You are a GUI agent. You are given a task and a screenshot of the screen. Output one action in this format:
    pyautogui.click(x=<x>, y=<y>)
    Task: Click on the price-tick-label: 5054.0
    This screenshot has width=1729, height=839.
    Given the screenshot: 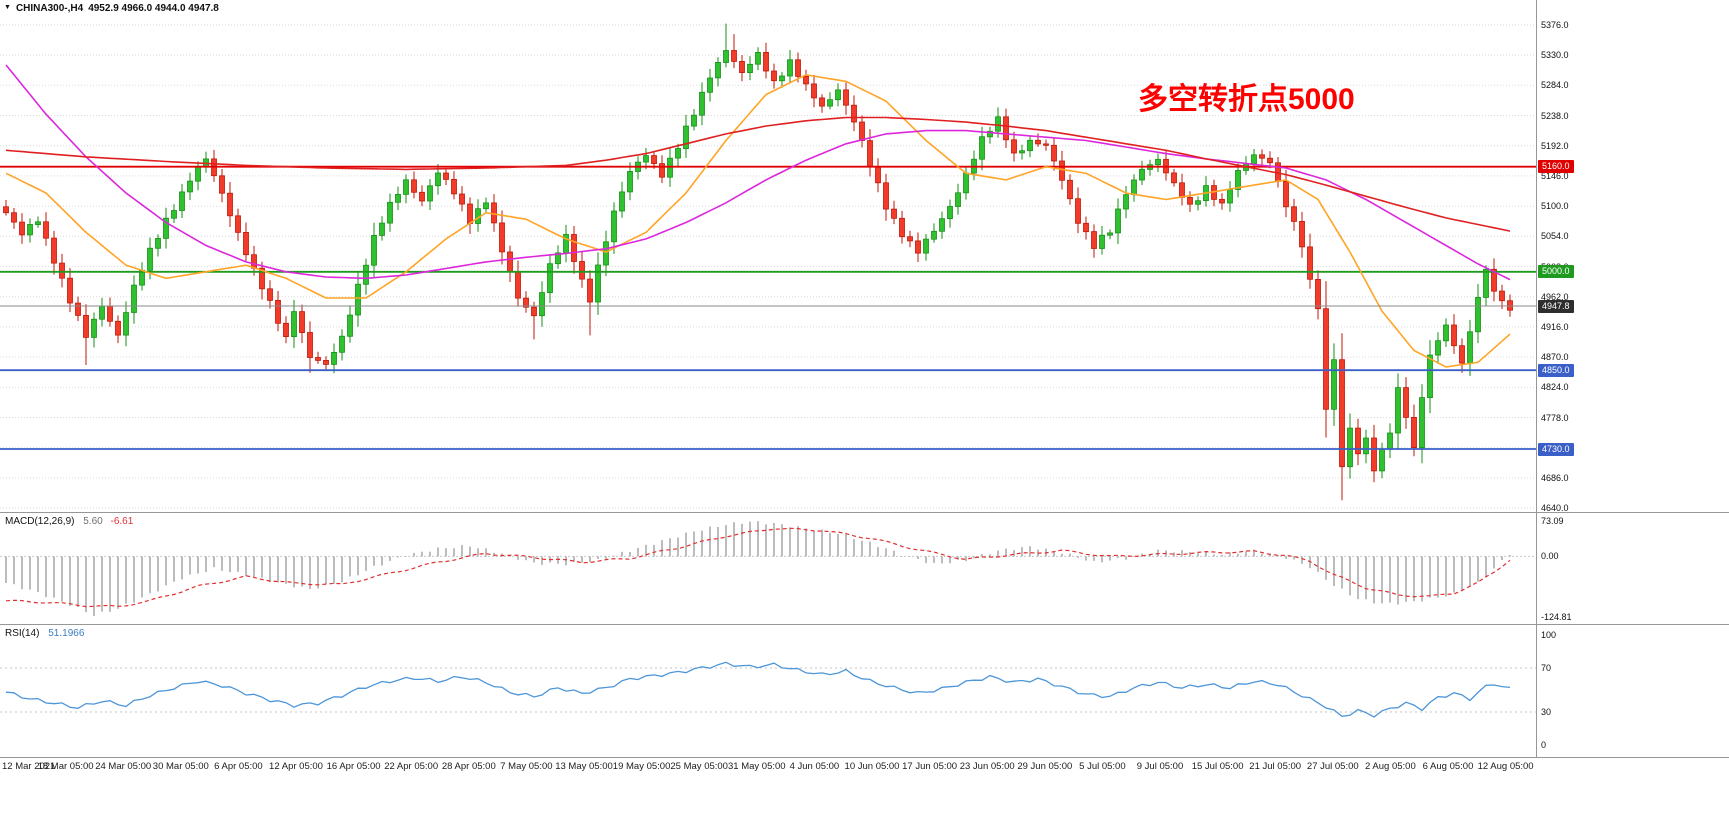 What is the action you would take?
    pyautogui.click(x=1555, y=236)
    